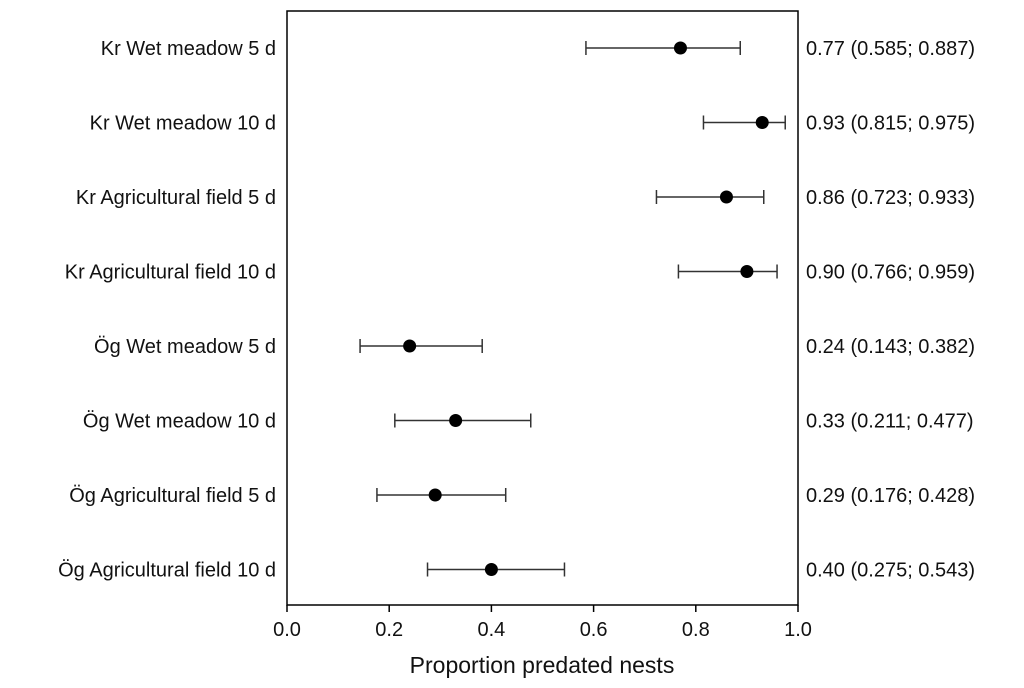  I want to click on value-label: 0.33 (0.211; 0.477), so click(890, 422).